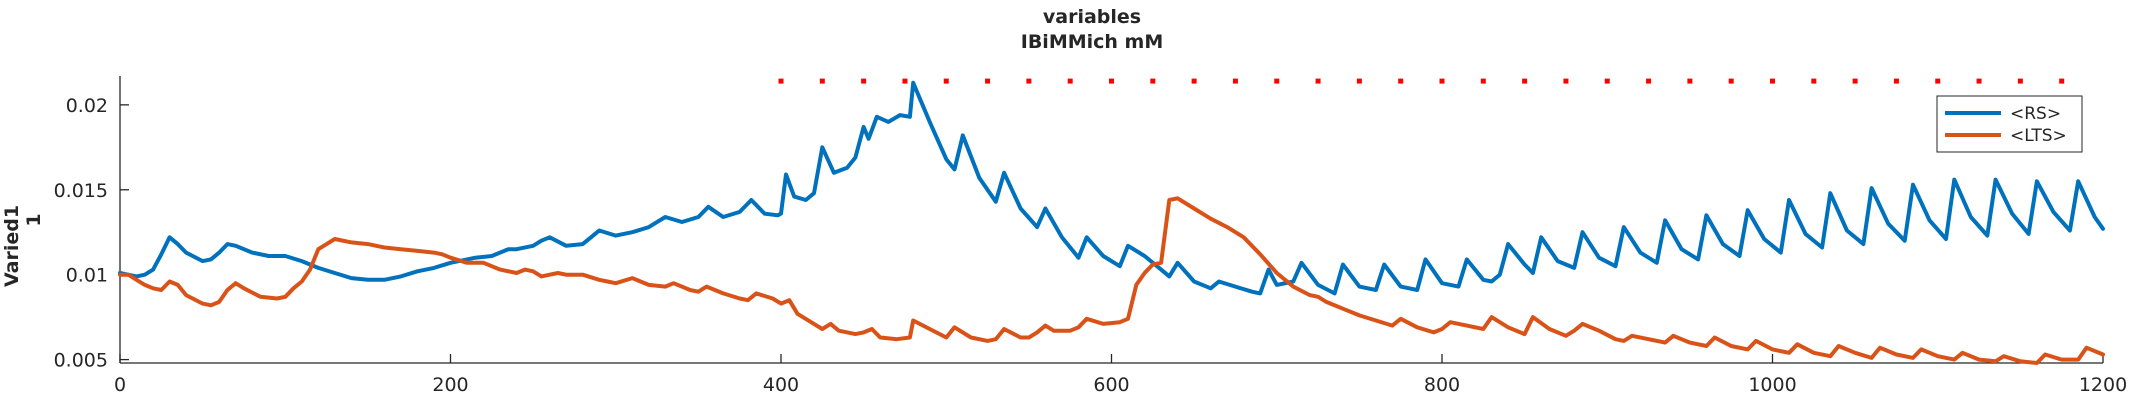  Describe the element at coordinates (87, 106) in the screenshot. I see `y-tick-label: 0.02` at that location.